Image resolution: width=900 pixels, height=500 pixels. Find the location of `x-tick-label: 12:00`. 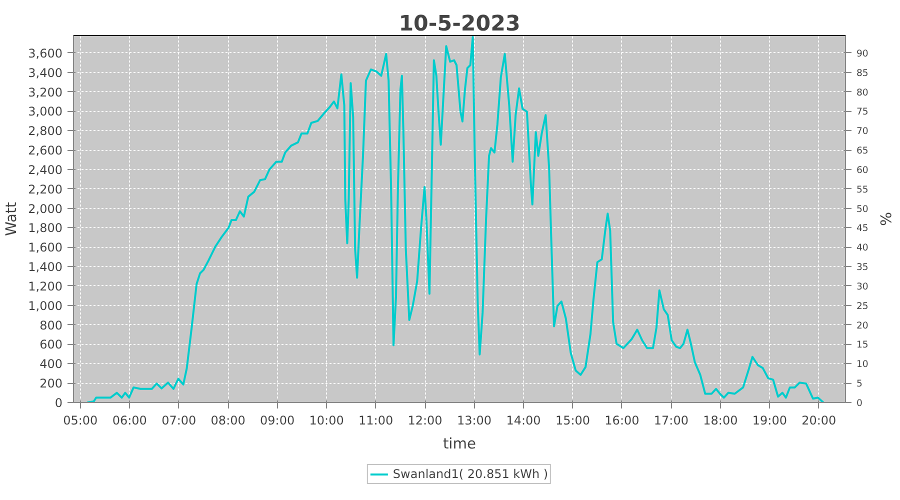

x-tick-label: 12:00 is located at coordinates (425, 421).